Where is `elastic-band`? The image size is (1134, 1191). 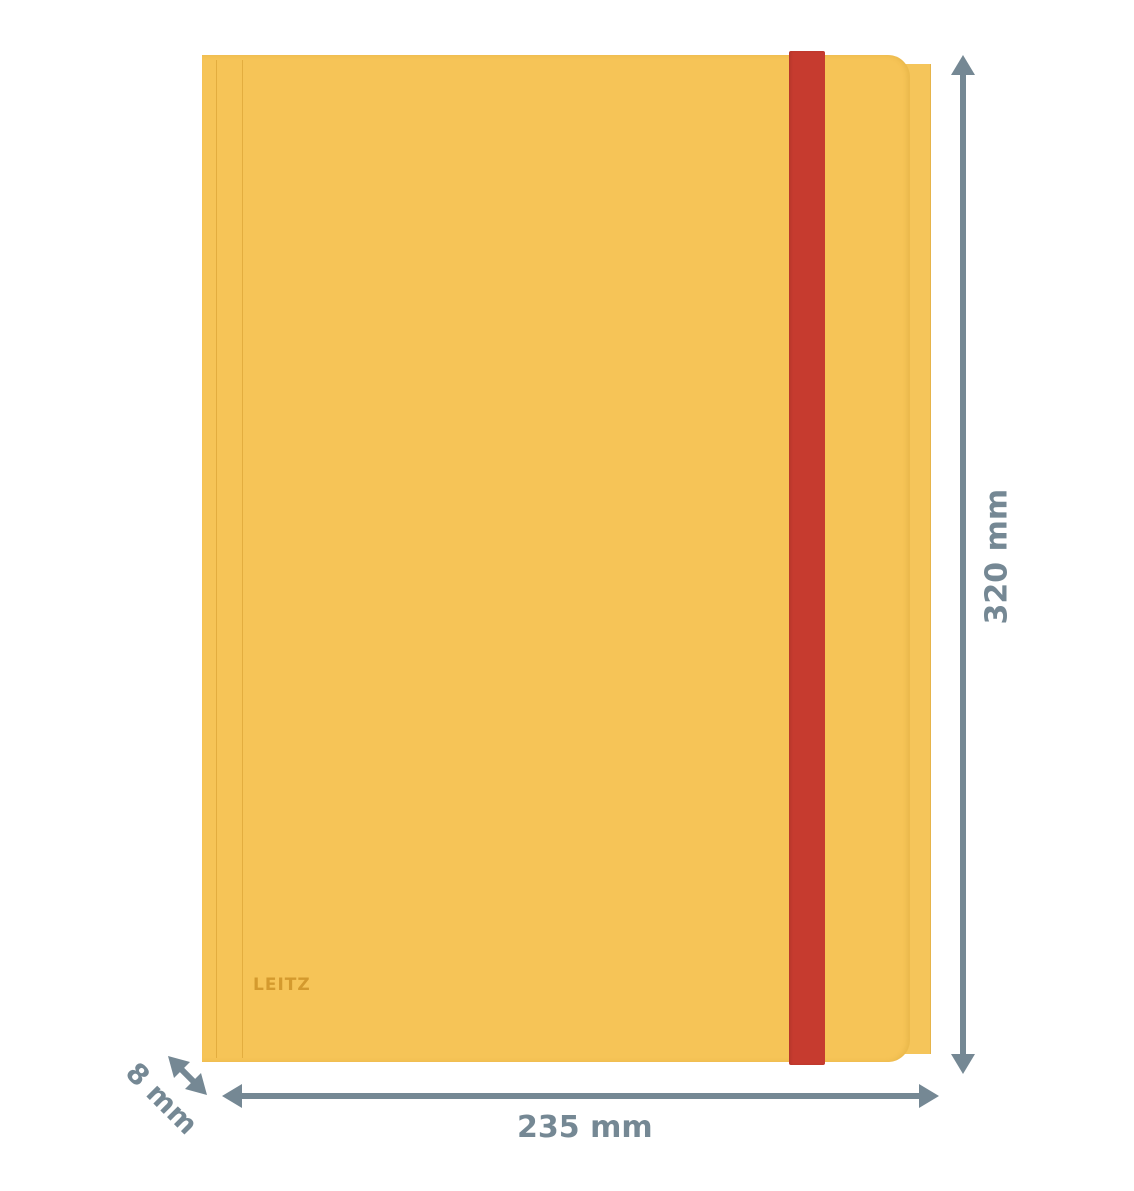
elastic-band is located at coordinates (807, 558).